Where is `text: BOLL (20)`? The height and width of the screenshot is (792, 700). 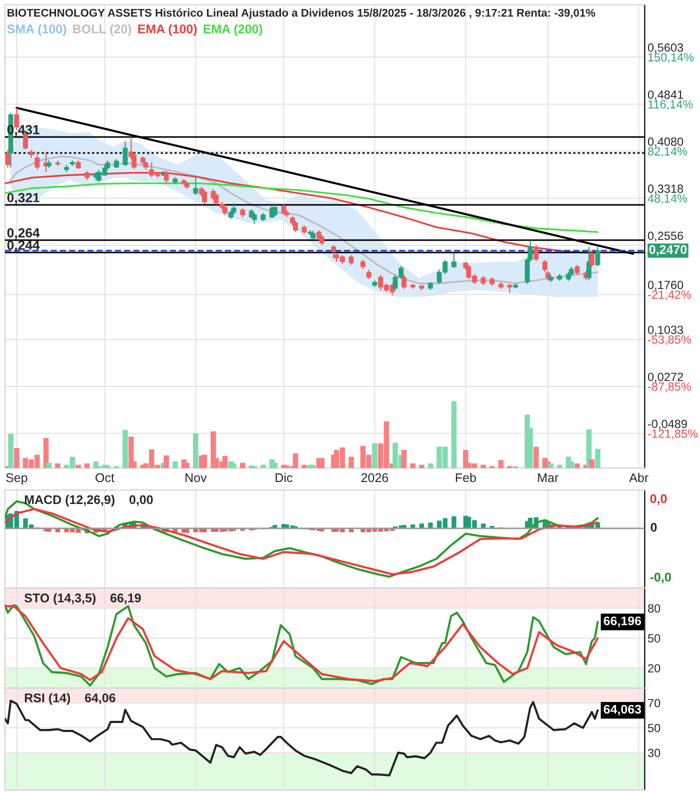 text: BOLL (20) is located at coordinates (102, 30).